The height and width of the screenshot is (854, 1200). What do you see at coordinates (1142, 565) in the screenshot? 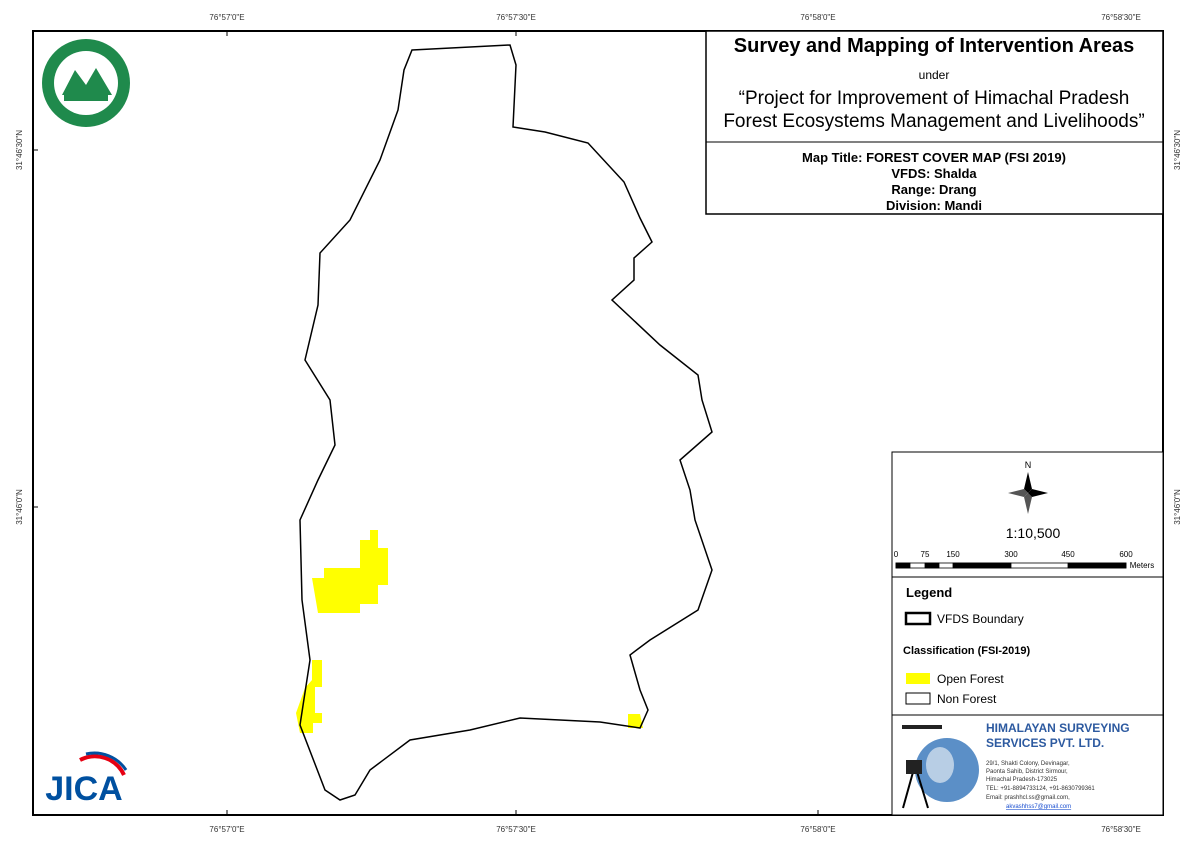
I see `scale-unit: Meters` at bounding box center [1142, 565].